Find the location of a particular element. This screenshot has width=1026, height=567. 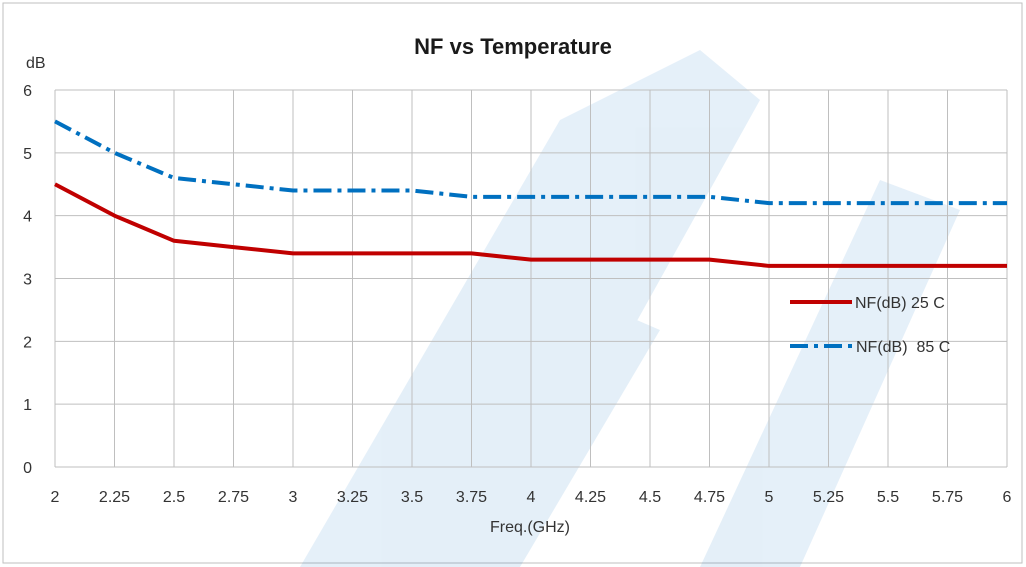

x-tick-label: 5.5 is located at coordinates (888, 497).